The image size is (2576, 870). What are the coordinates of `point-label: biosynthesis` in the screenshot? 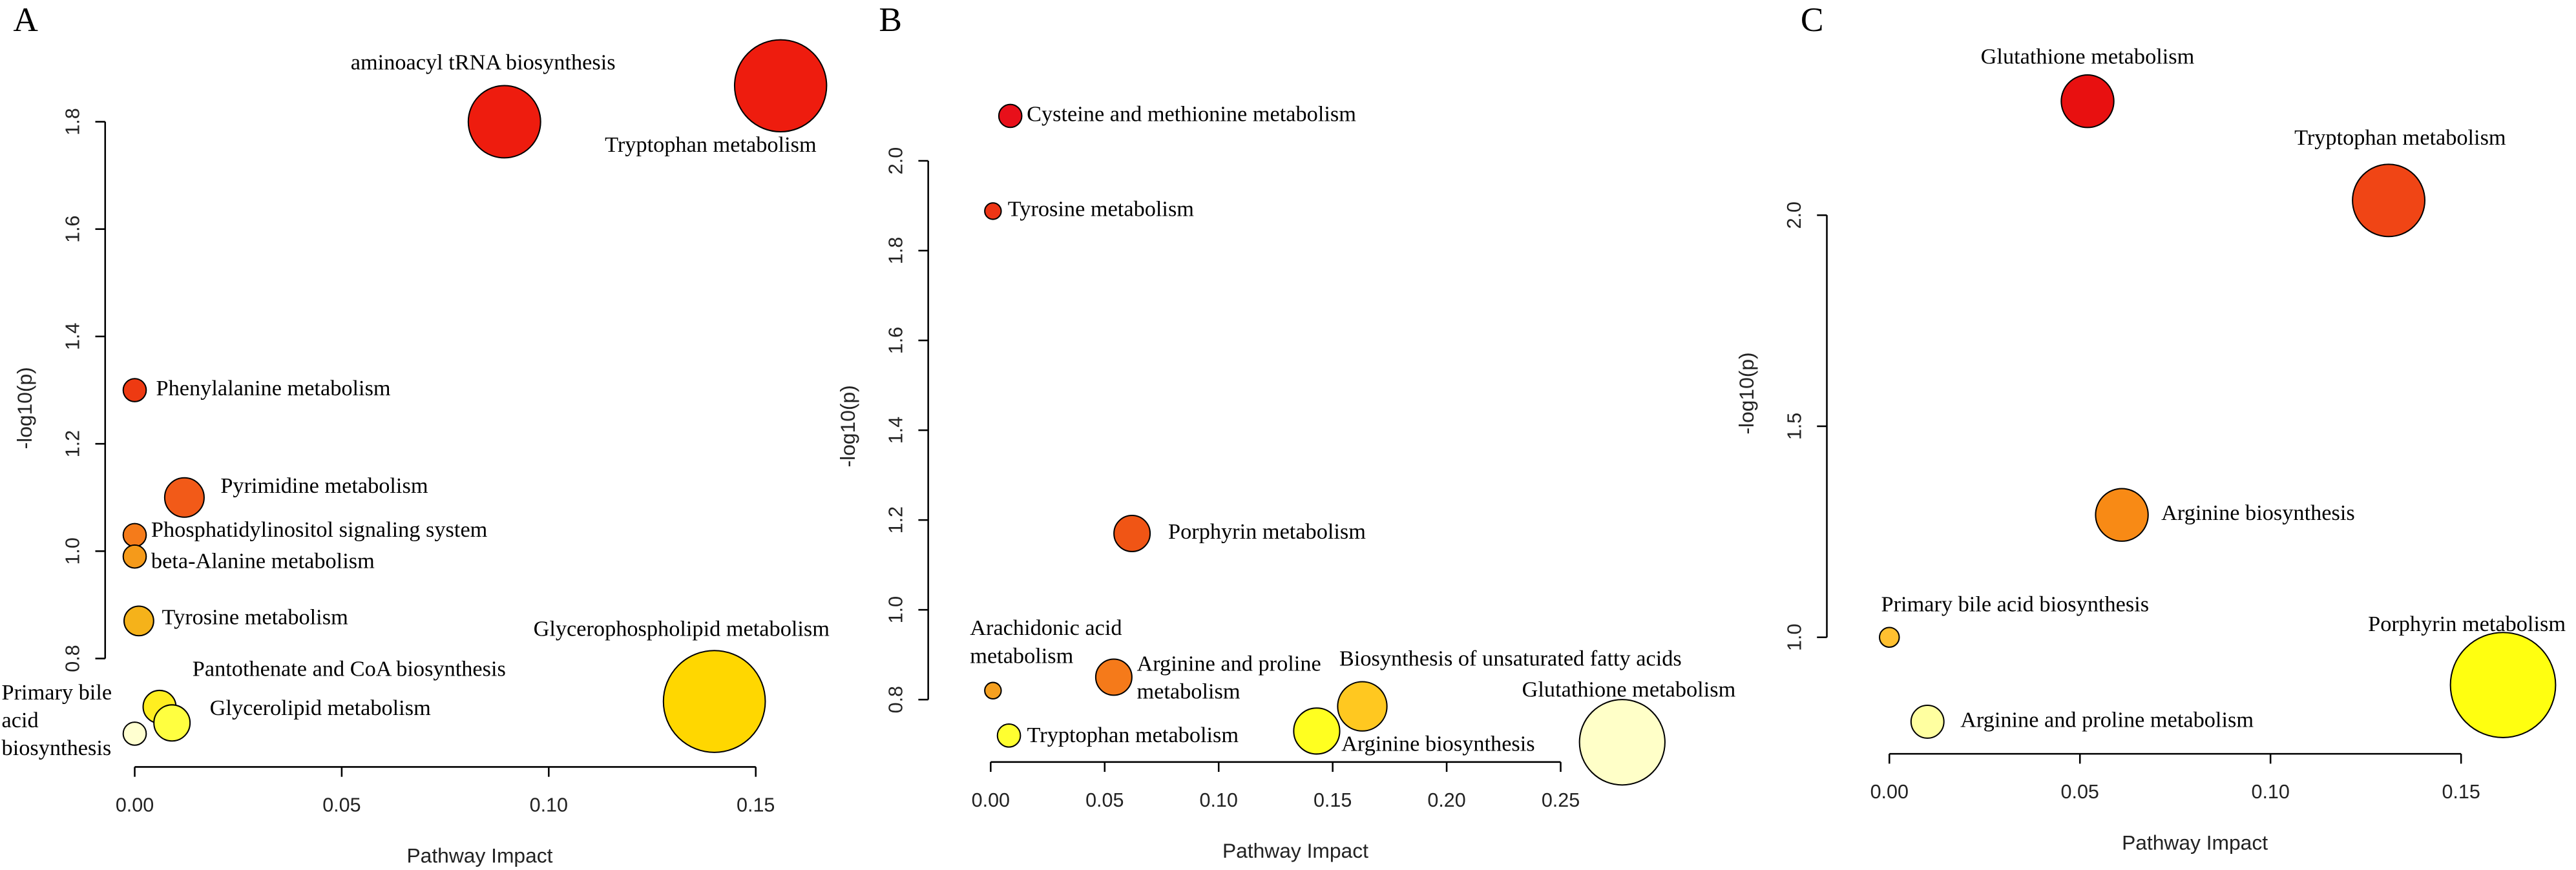 It's located at (57, 748).